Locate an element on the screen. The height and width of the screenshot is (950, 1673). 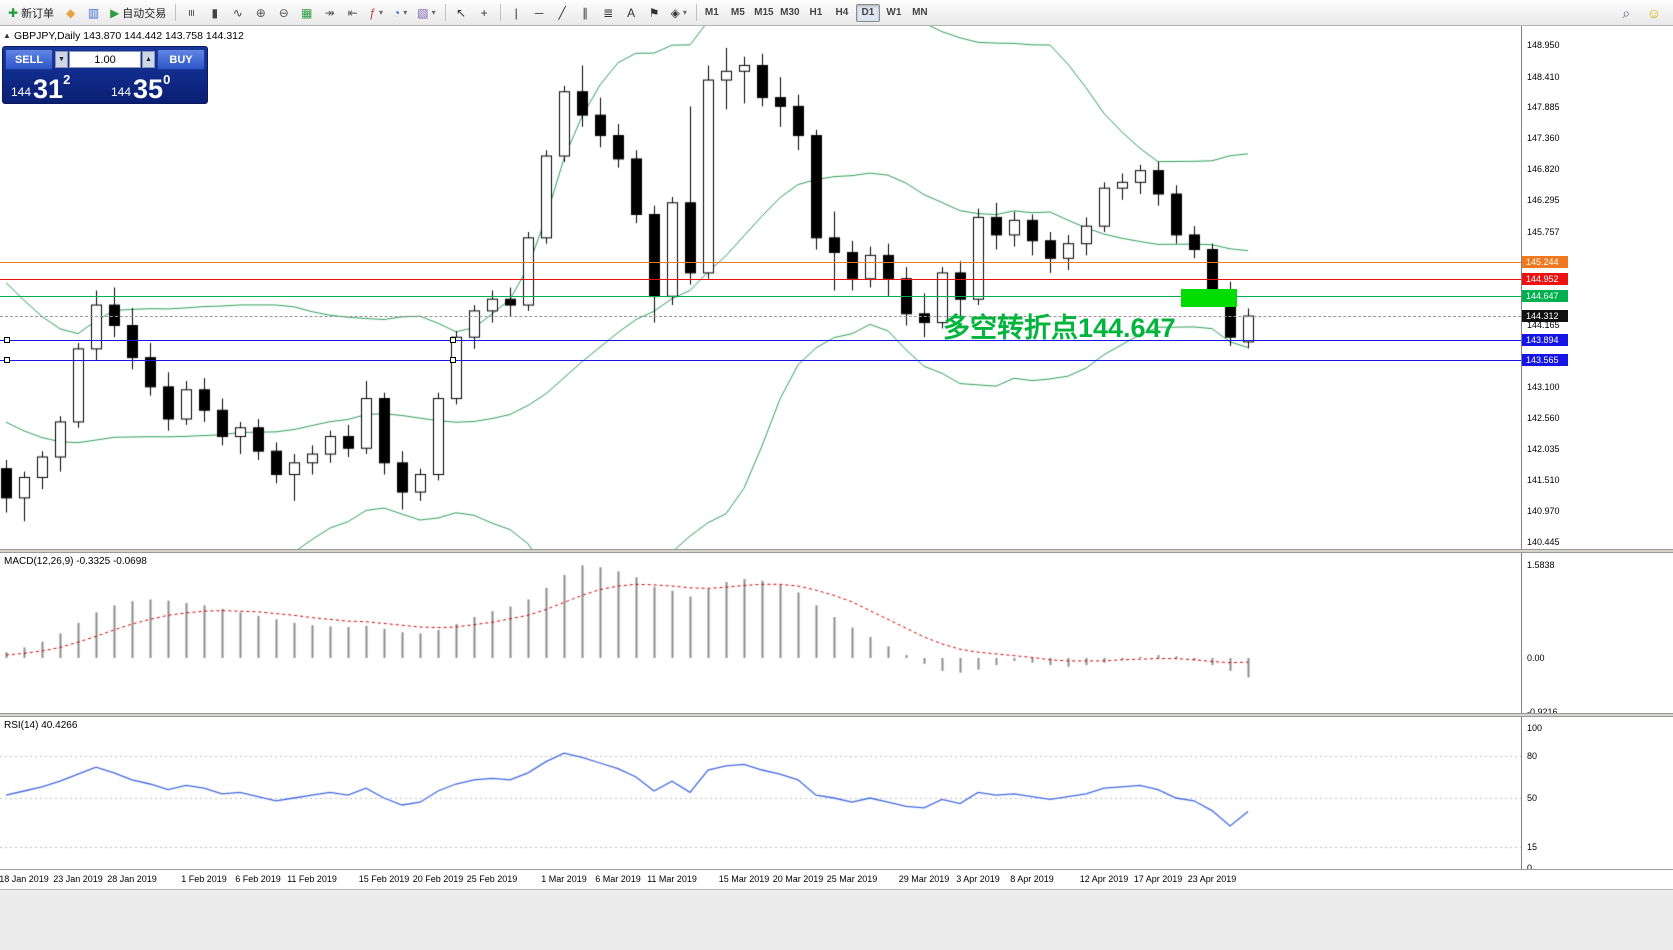
tf-button-m15: M15 is located at coordinates (764, 12).